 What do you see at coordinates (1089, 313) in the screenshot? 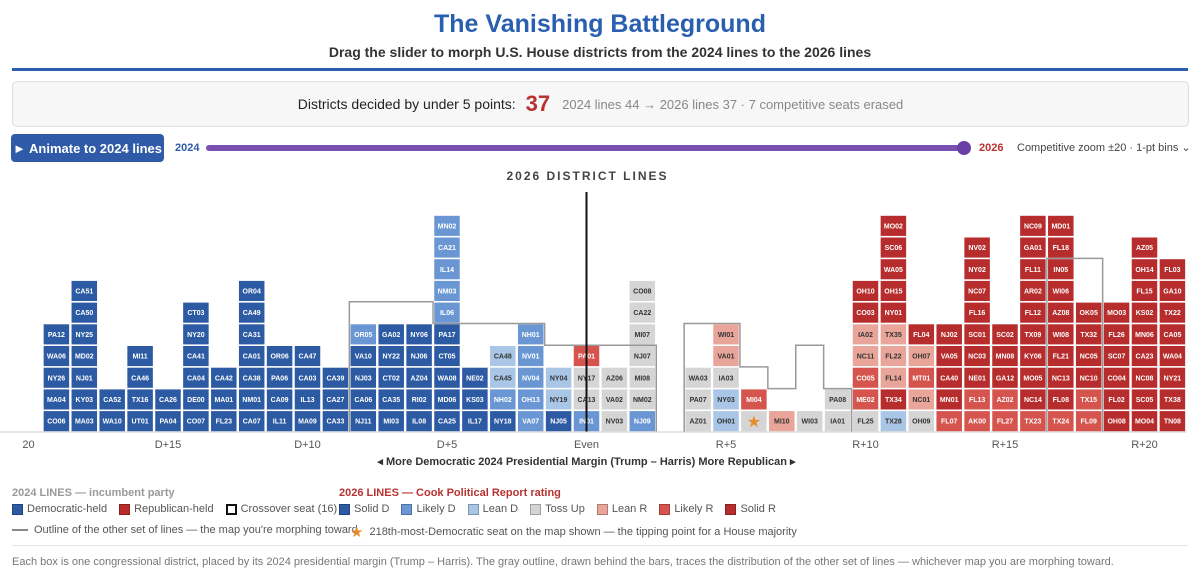
I see `district-label: OK05` at bounding box center [1089, 313].